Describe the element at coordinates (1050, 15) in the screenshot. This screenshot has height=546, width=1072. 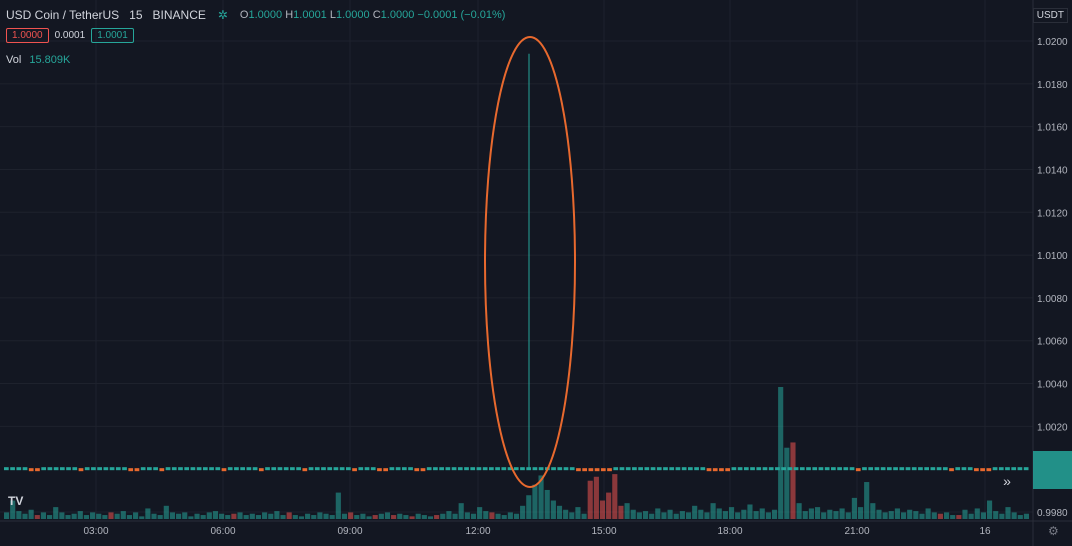
I see `currency-label: USDT` at that location.